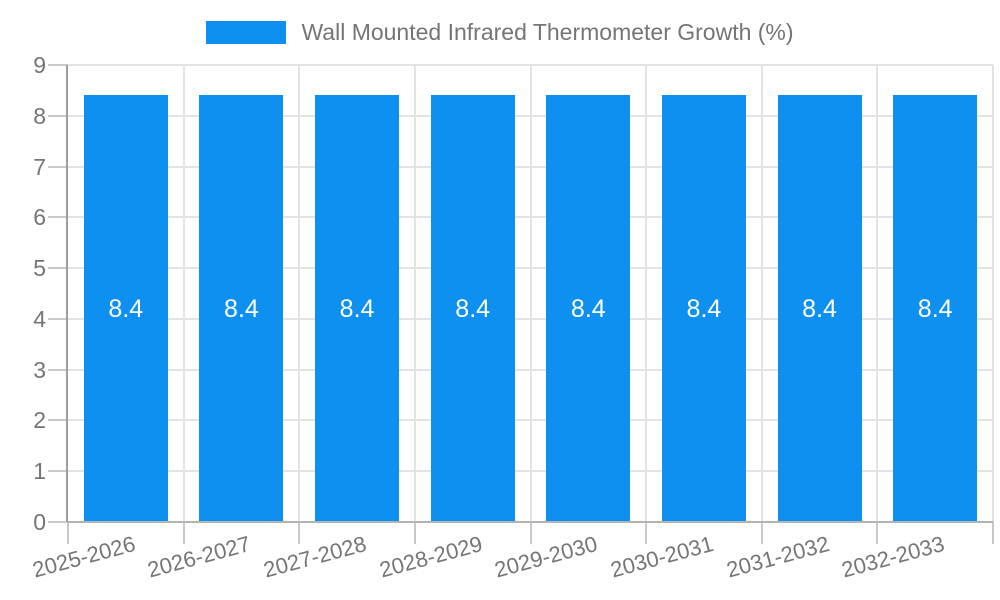 This screenshot has height=600, width=1000. I want to click on x-axis-line, so click(530, 522).